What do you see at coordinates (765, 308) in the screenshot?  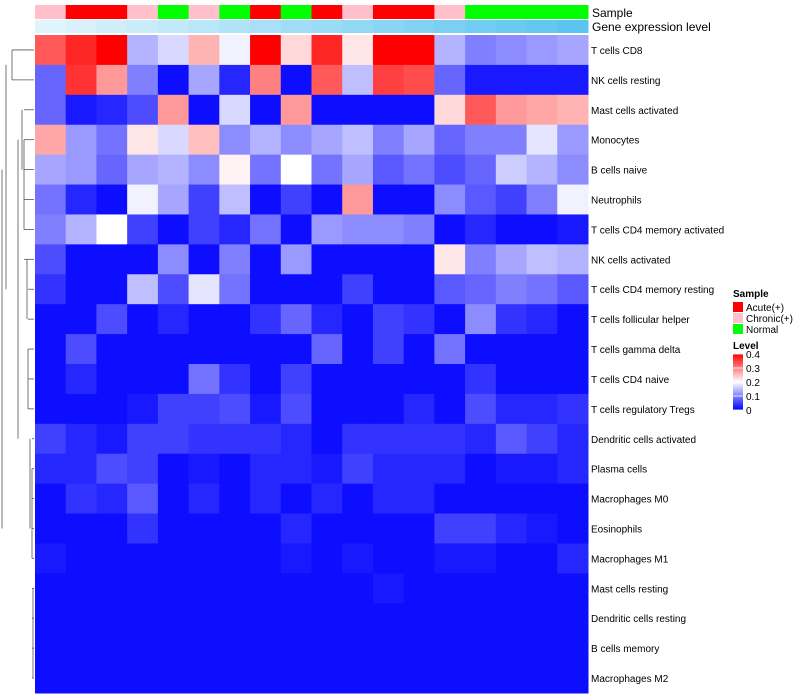 I see `sample-legend-label: Acute(+)` at bounding box center [765, 308].